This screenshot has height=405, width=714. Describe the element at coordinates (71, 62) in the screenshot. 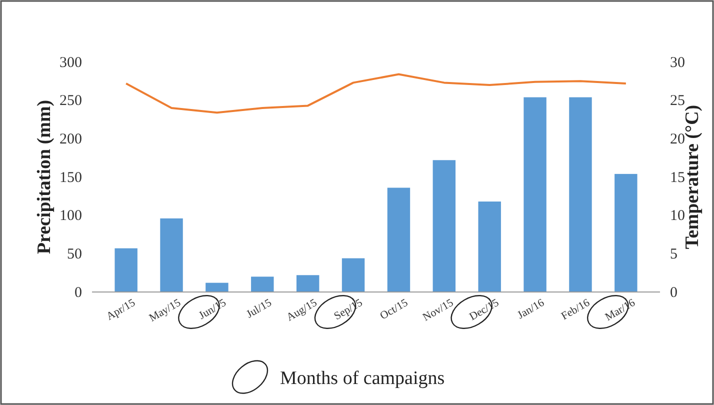

I see `y-tick-label: 300` at that location.